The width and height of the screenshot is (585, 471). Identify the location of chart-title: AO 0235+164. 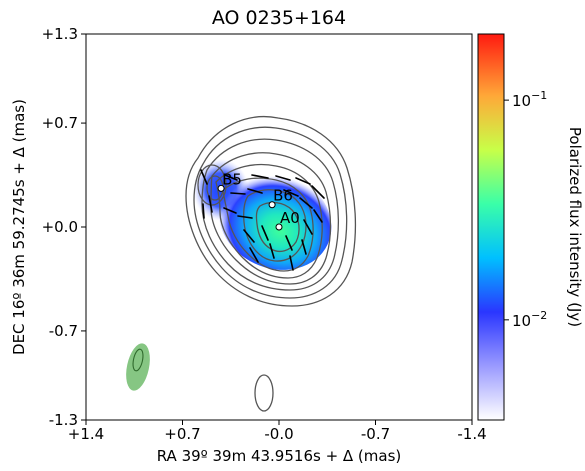
(279, 18).